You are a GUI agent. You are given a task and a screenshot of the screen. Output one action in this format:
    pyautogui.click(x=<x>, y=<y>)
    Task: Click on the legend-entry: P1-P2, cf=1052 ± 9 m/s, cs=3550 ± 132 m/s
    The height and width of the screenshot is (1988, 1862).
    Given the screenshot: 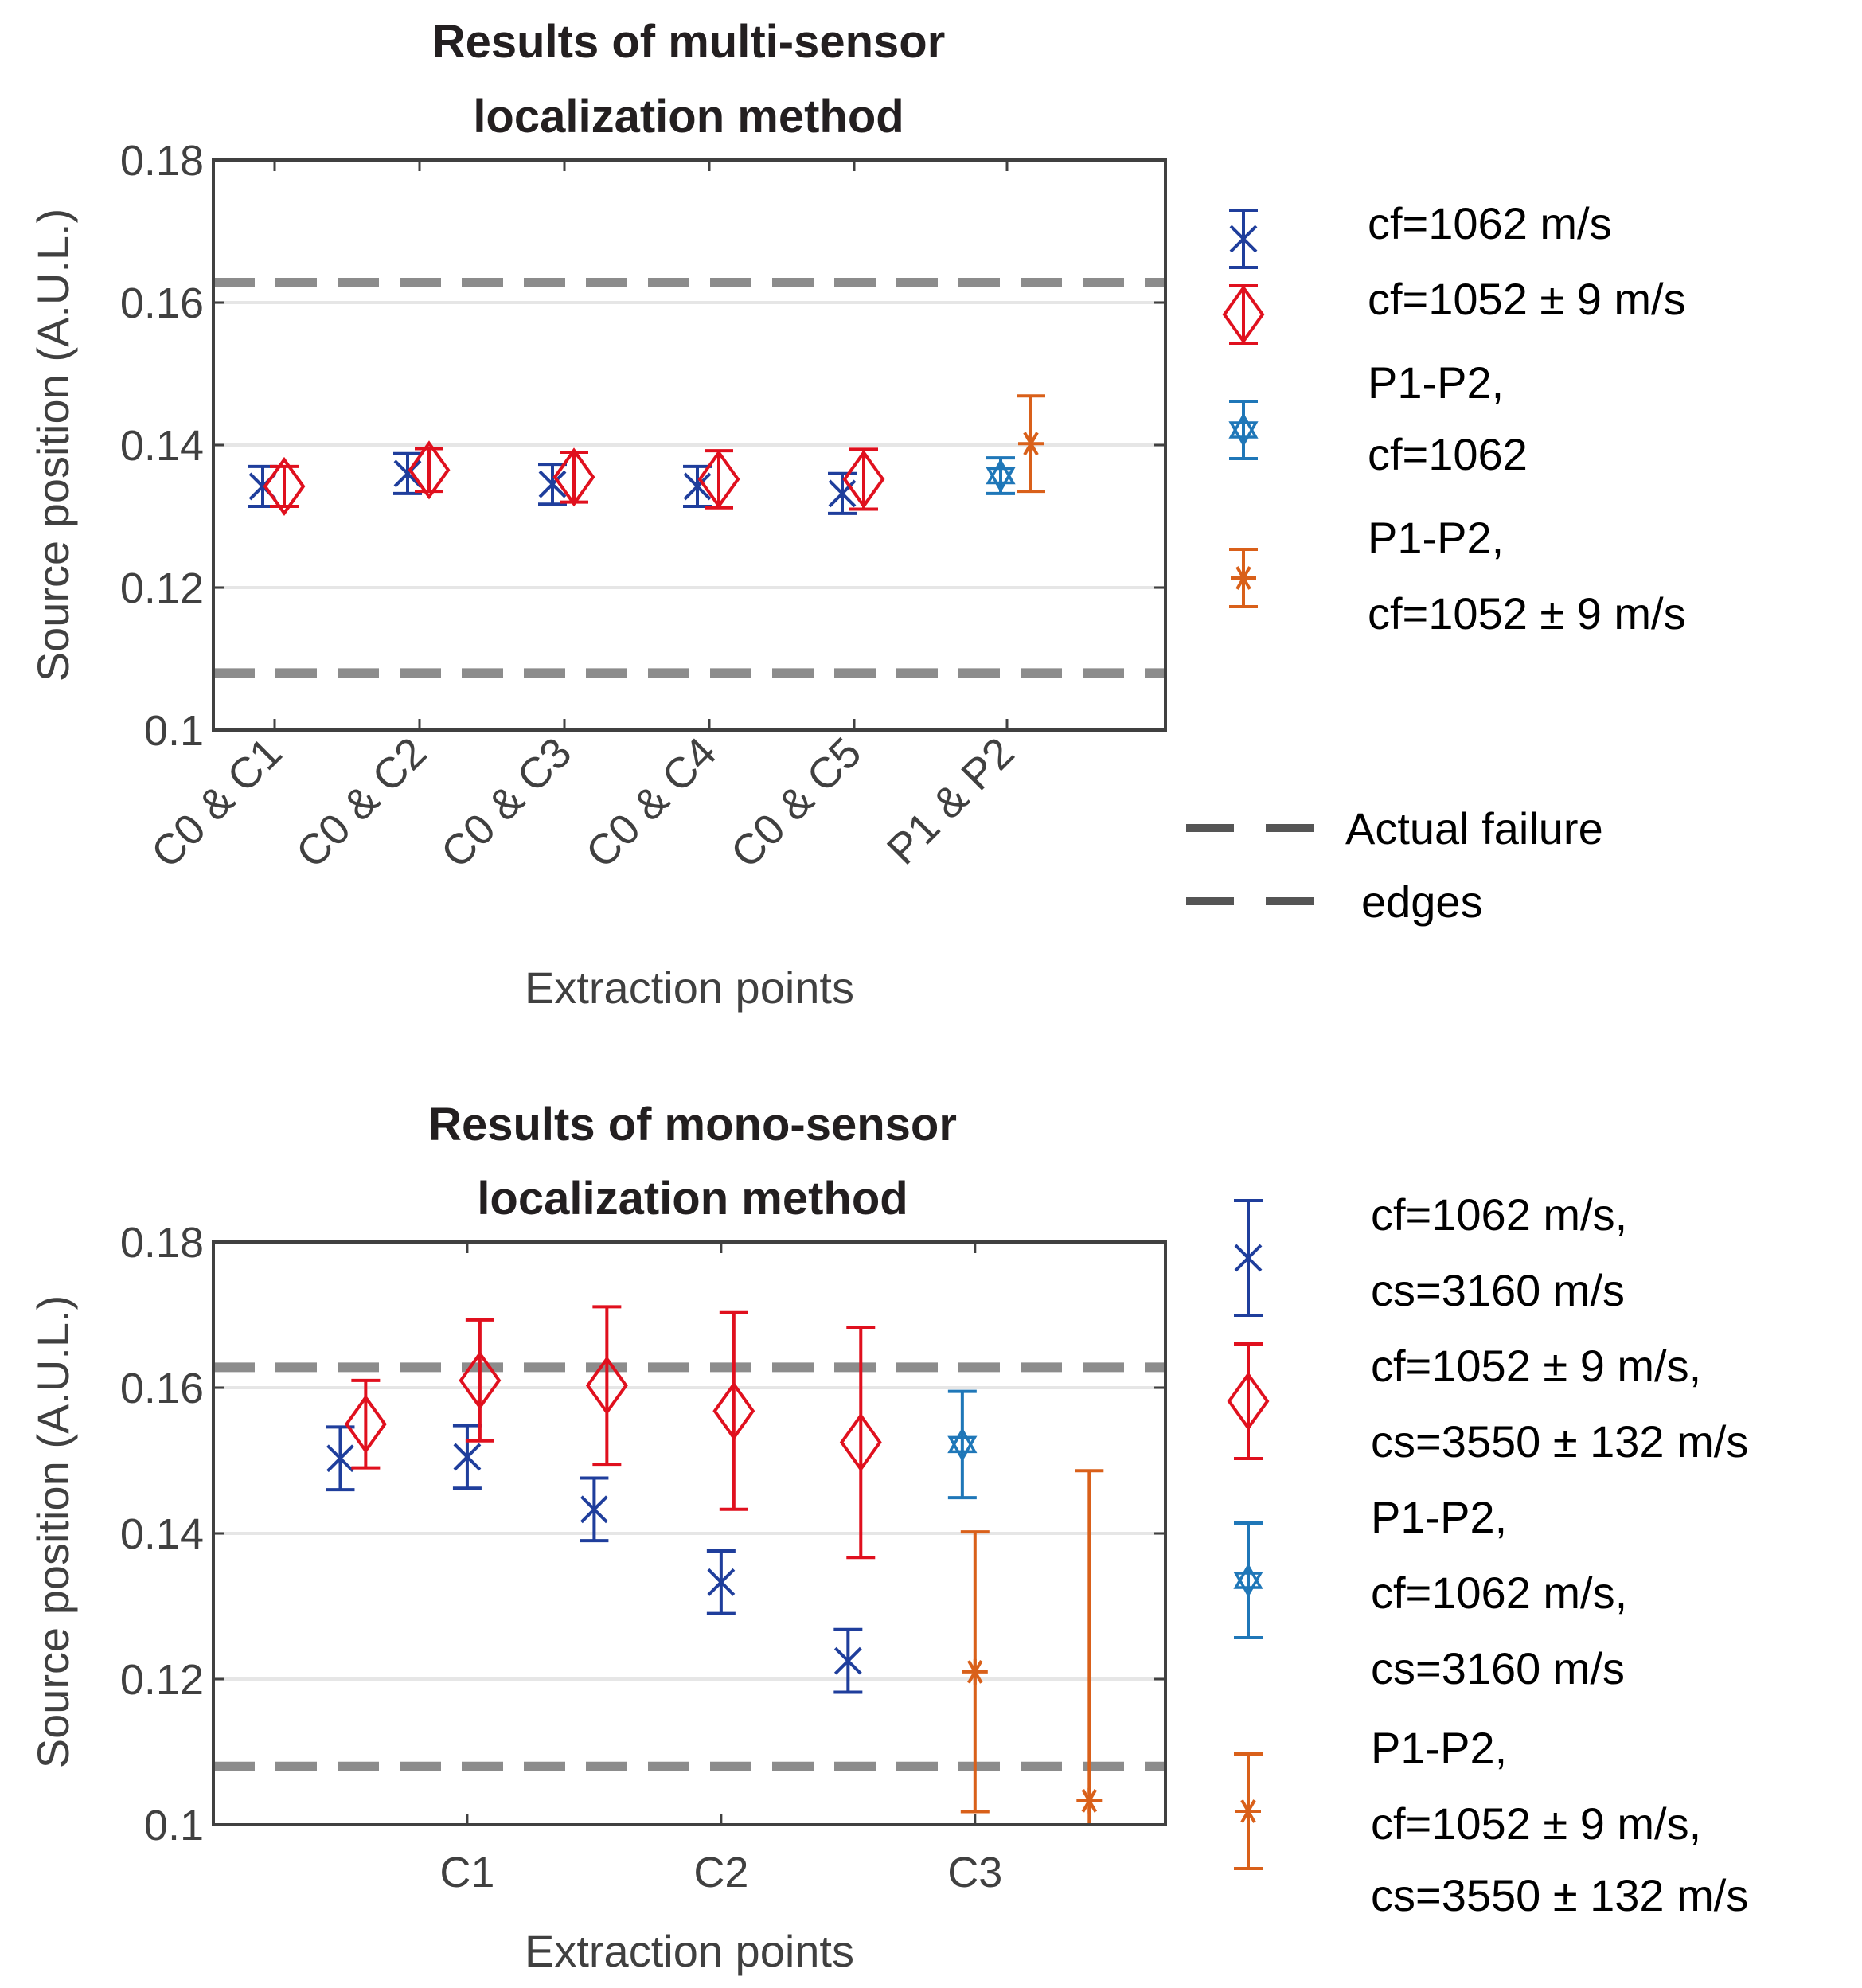 What is the action you would take?
    pyautogui.click(x=1491, y=1821)
    